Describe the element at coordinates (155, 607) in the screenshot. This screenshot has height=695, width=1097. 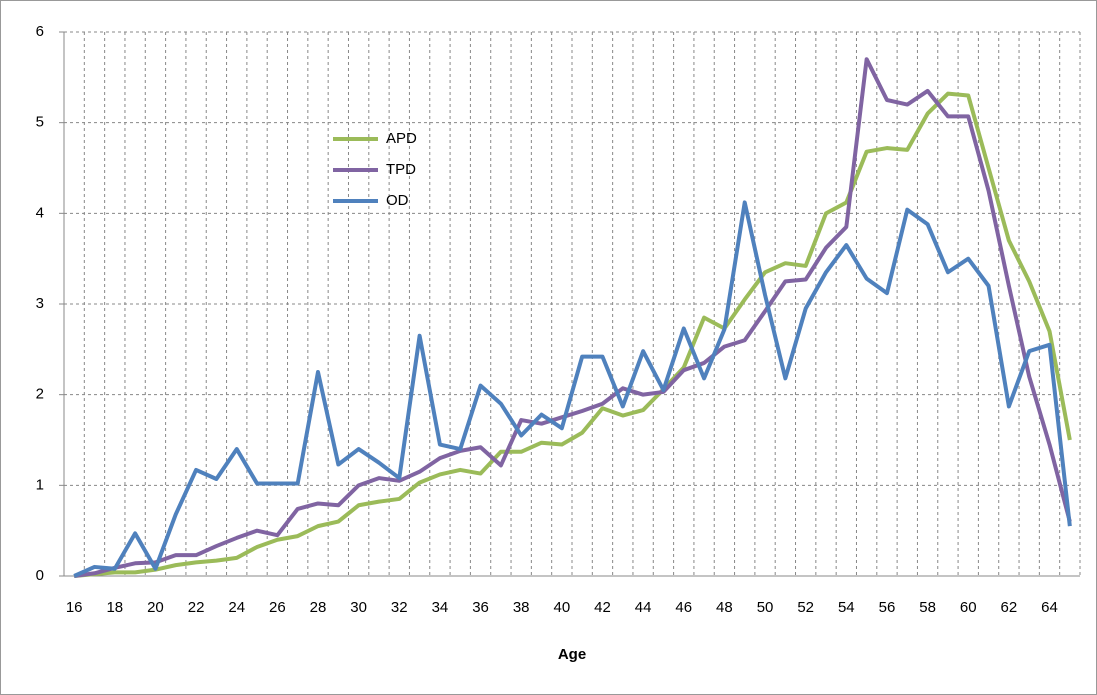
I see `x-tick-label: 20` at that location.